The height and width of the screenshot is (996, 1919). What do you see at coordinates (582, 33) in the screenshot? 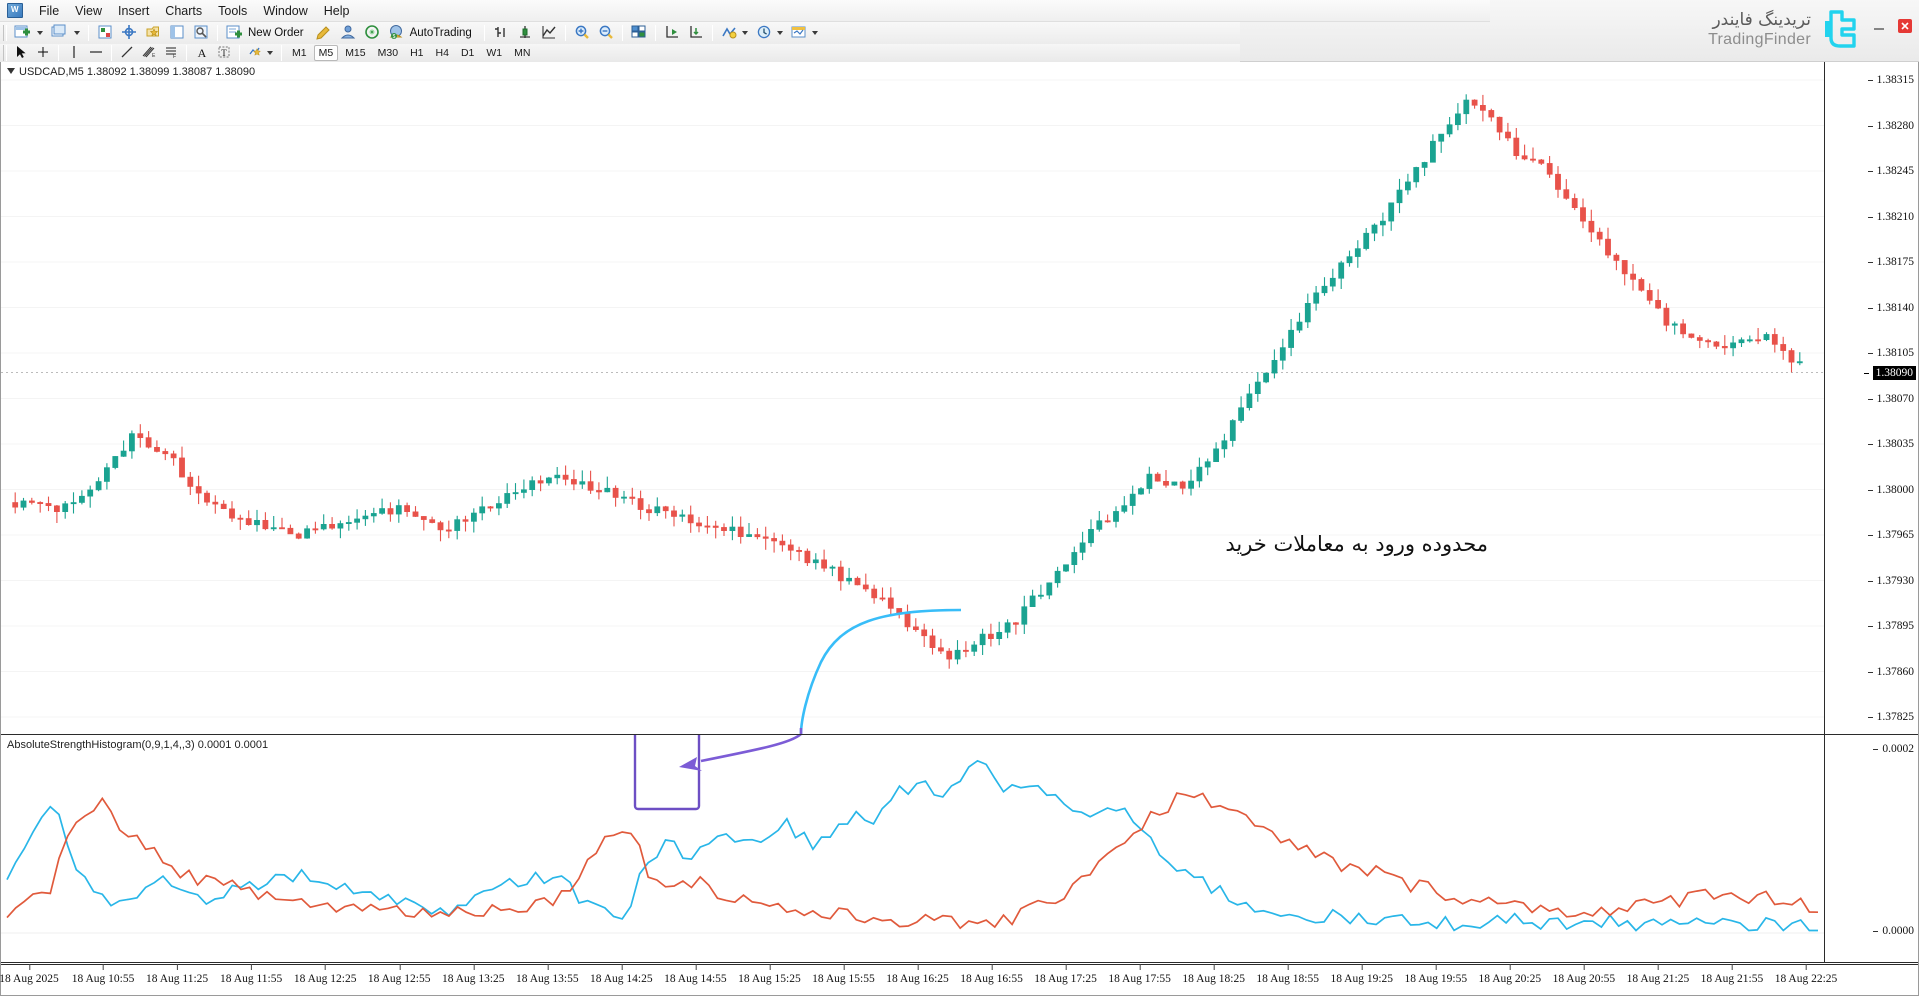
I see `zoom-in-button` at bounding box center [582, 33].